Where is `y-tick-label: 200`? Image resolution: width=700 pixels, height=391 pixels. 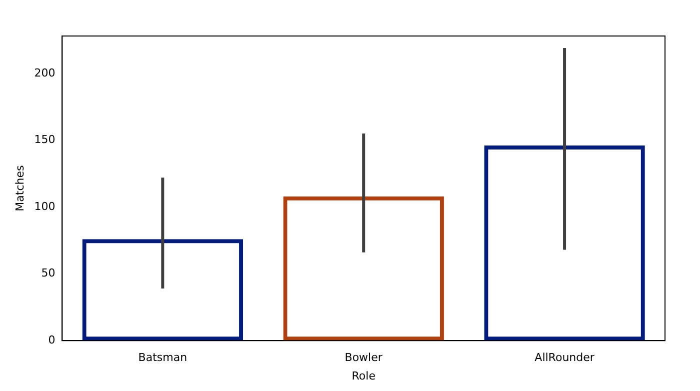 y-tick-label: 200 is located at coordinates (45, 73).